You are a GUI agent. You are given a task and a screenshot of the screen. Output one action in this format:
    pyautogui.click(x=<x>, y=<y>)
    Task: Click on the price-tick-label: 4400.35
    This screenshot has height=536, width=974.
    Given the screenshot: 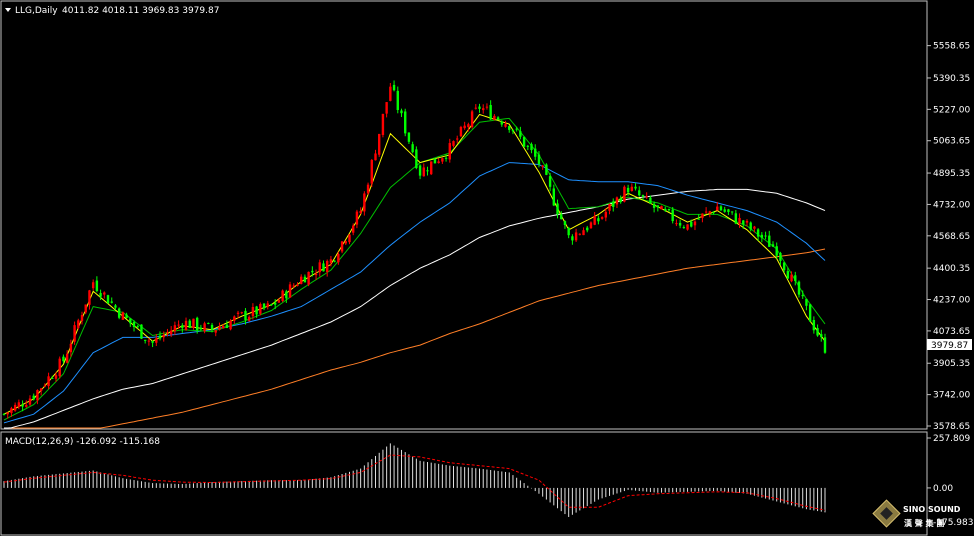 What is the action you would take?
    pyautogui.click(x=951, y=269)
    